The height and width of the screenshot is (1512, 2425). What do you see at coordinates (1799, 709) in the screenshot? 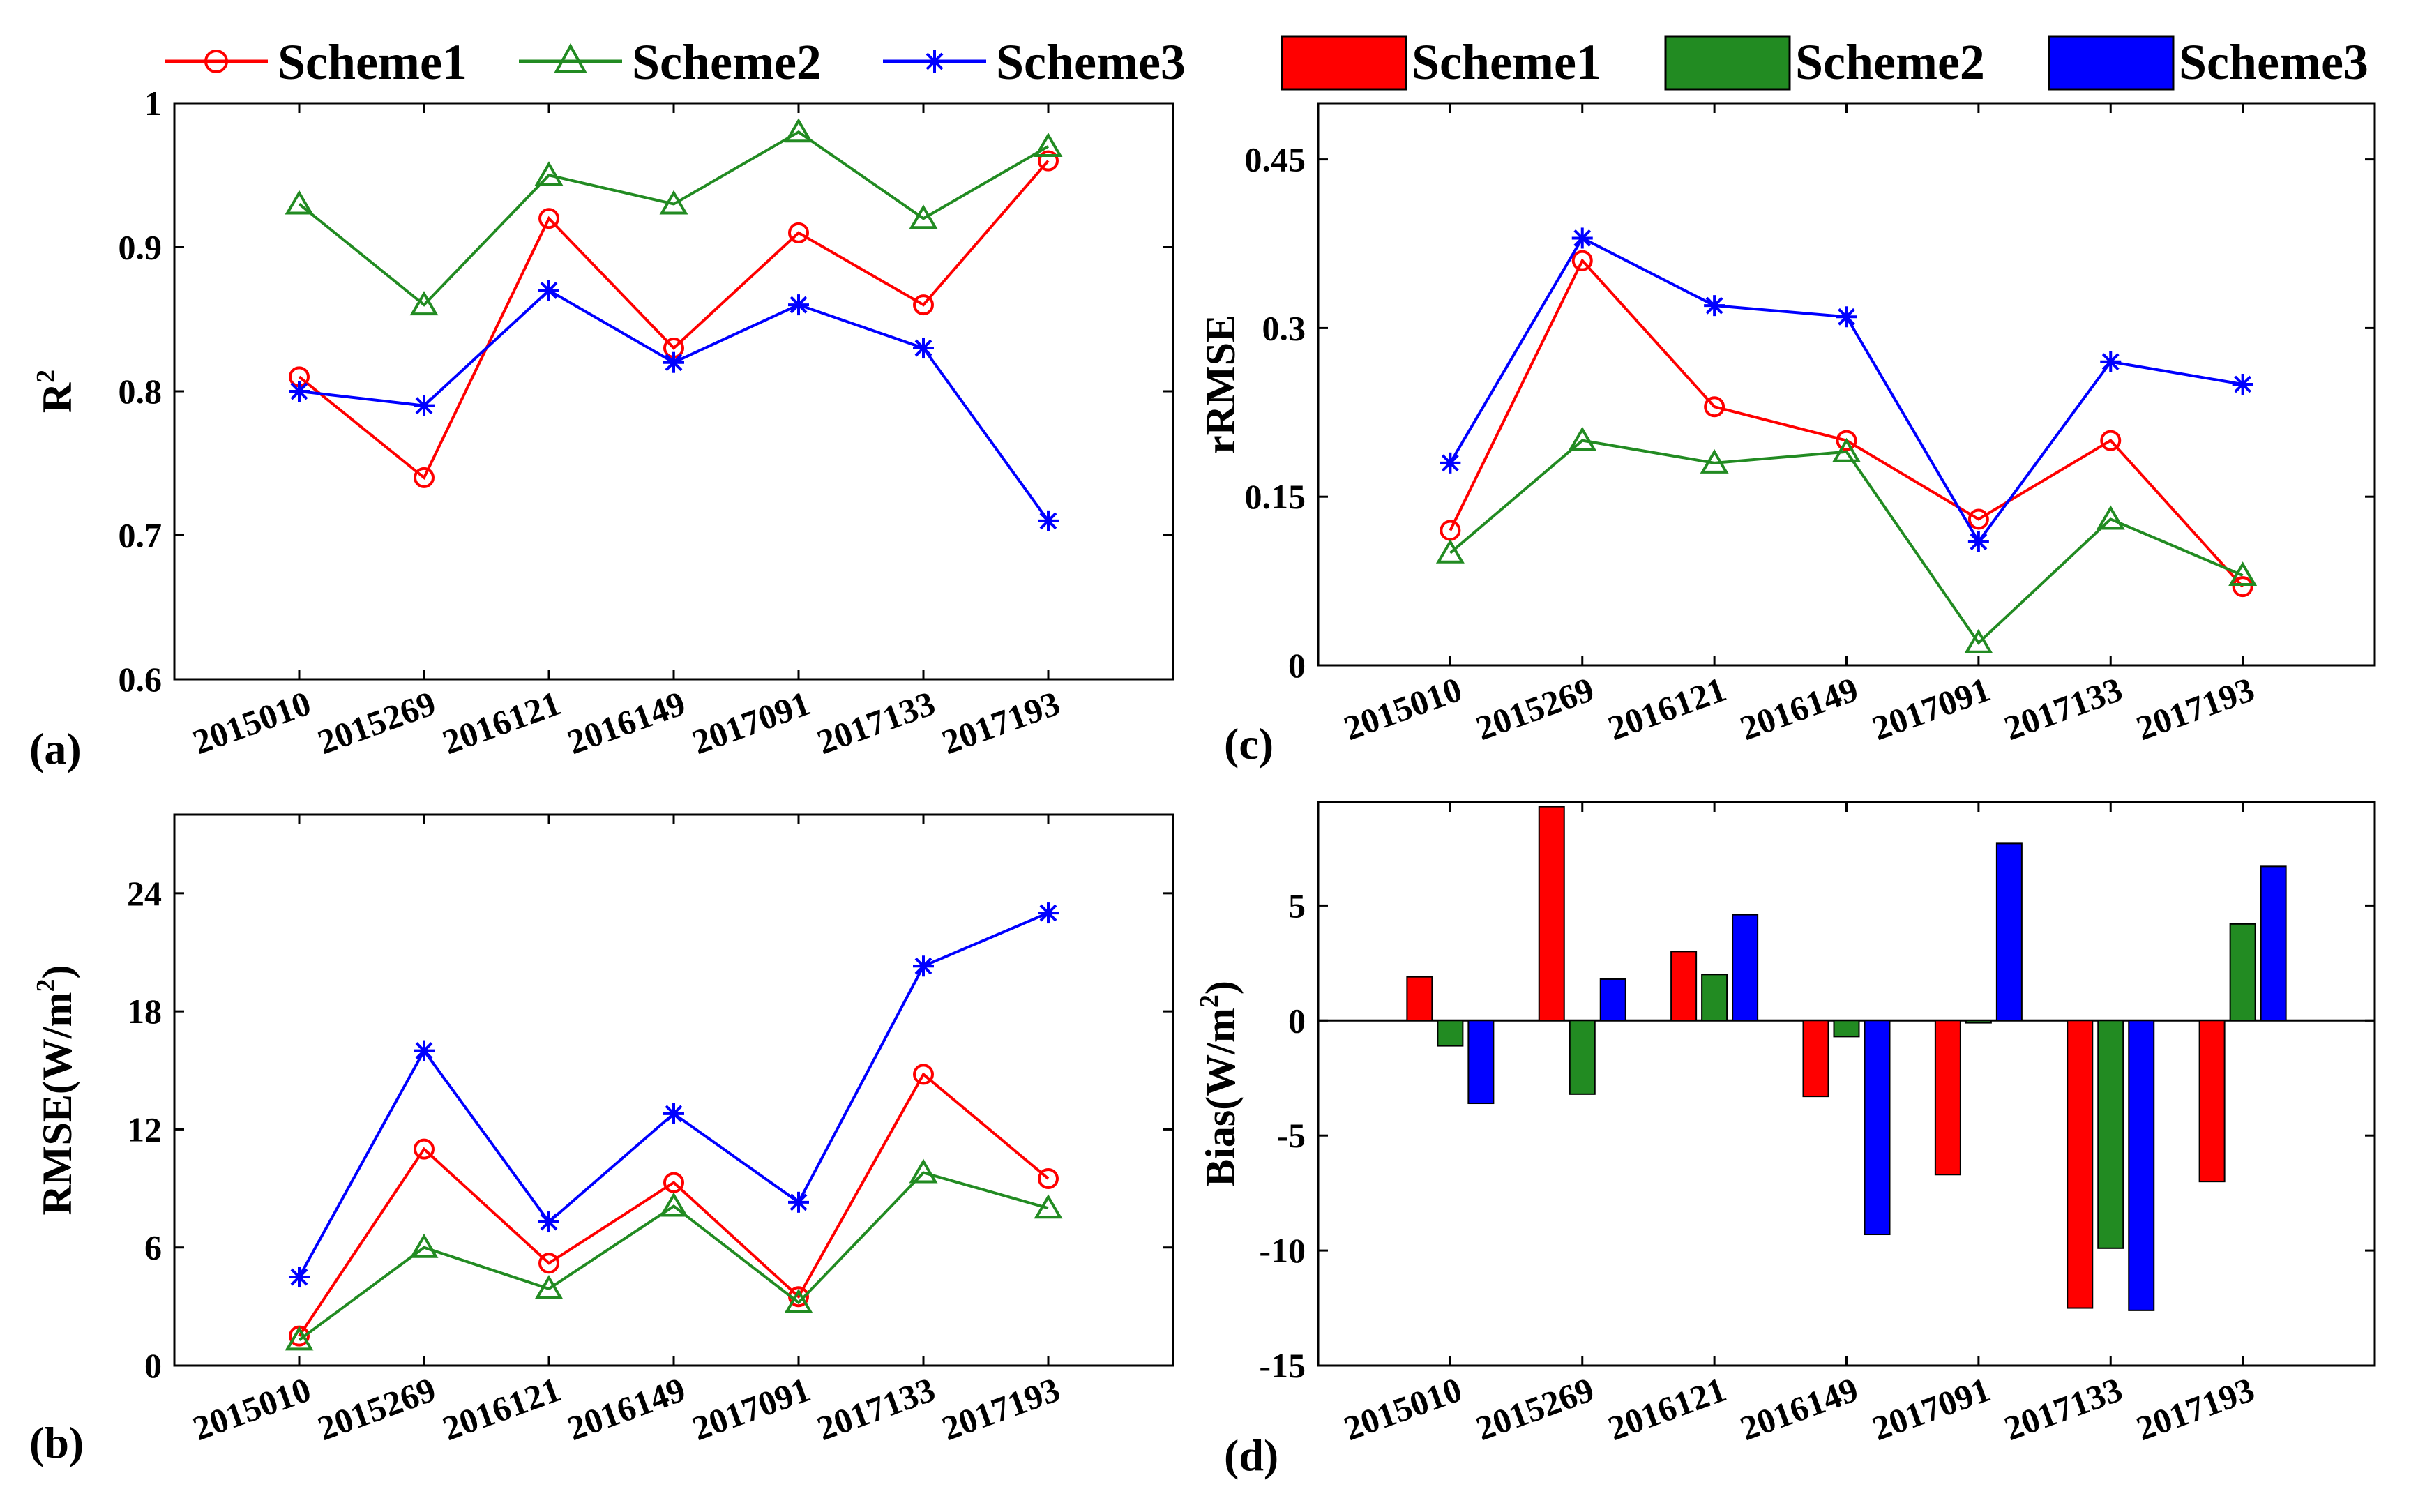
I see `x-tick-label: 2016149` at bounding box center [1799, 709].